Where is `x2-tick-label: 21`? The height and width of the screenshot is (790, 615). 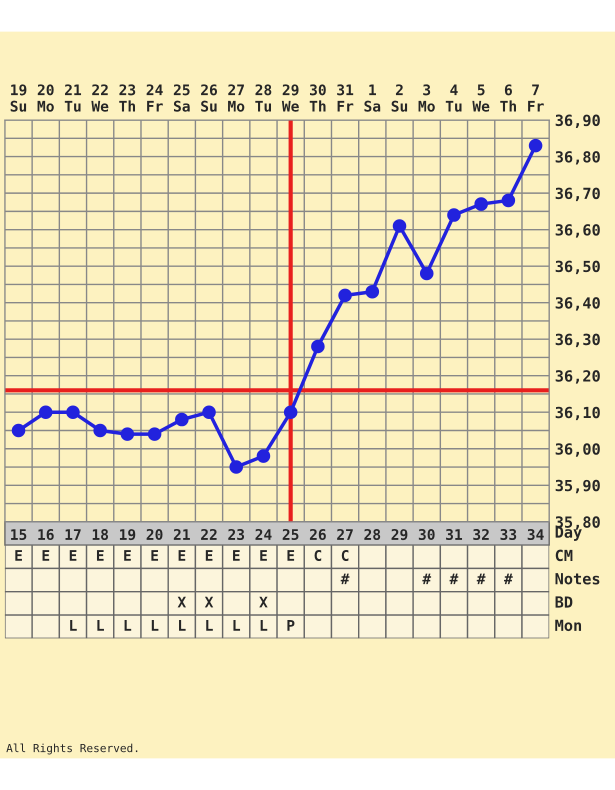 x2-tick-label: 21 is located at coordinates (182, 534).